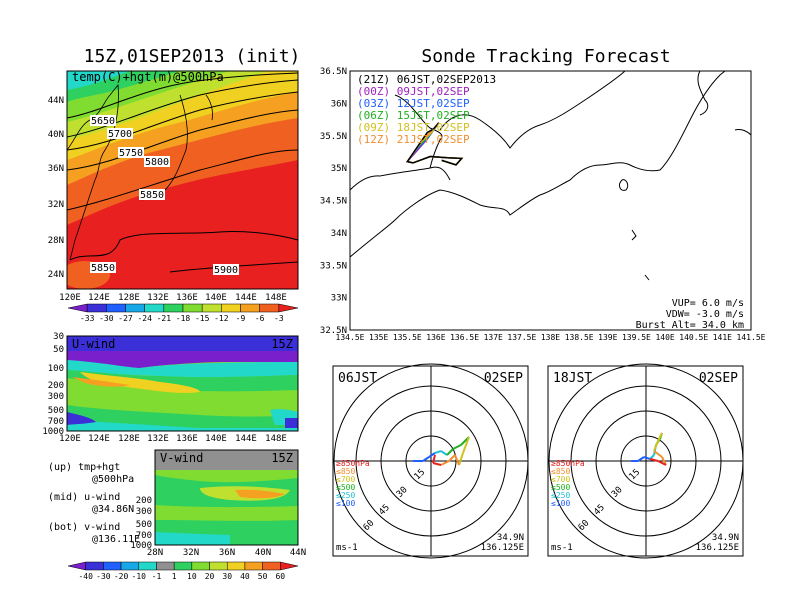 This screenshot has height=612, width=792. What do you see at coordinates (157, 576) in the screenshot?
I see `wind-colorbar-label: -1` at bounding box center [157, 576].